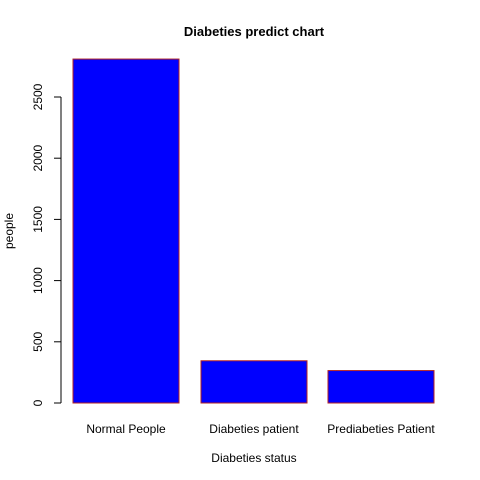 The width and height of the screenshot is (480, 480). Describe the element at coordinates (254, 429) in the screenshot. I see `x-category-label: Diabeties patient` at that location.